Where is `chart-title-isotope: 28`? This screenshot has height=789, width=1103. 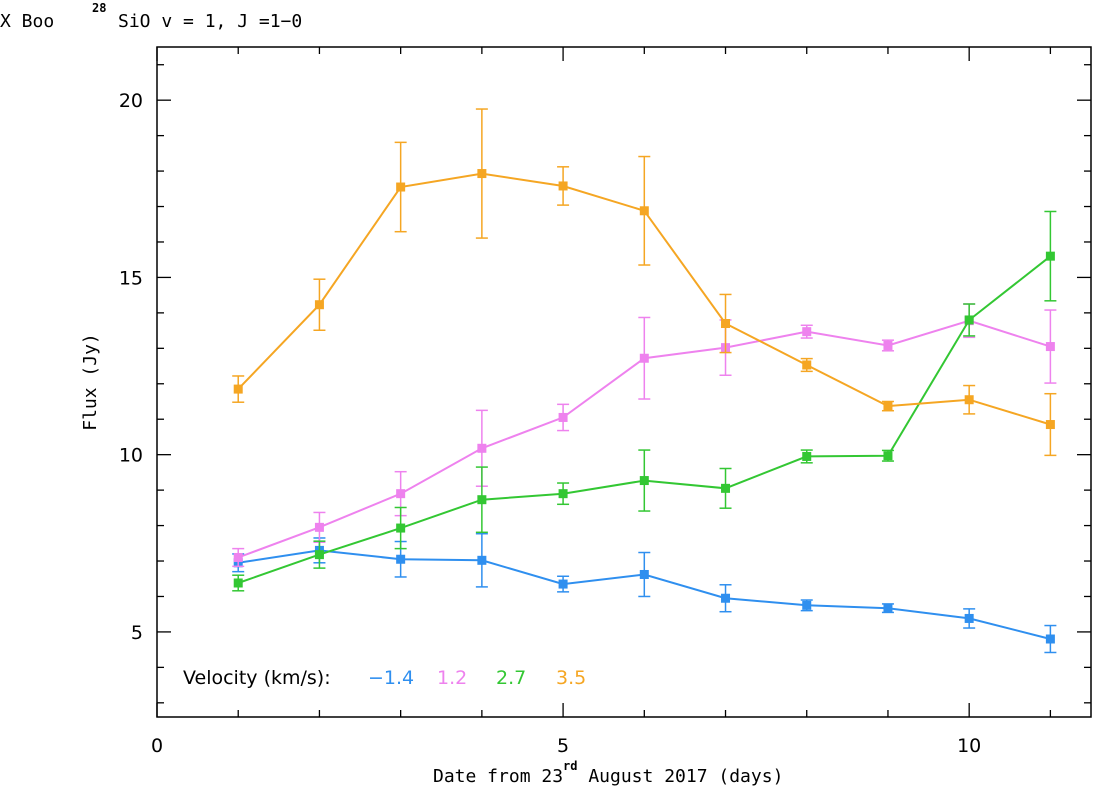 chart-title-isotope: 28 is located at coordinates (99, 8).